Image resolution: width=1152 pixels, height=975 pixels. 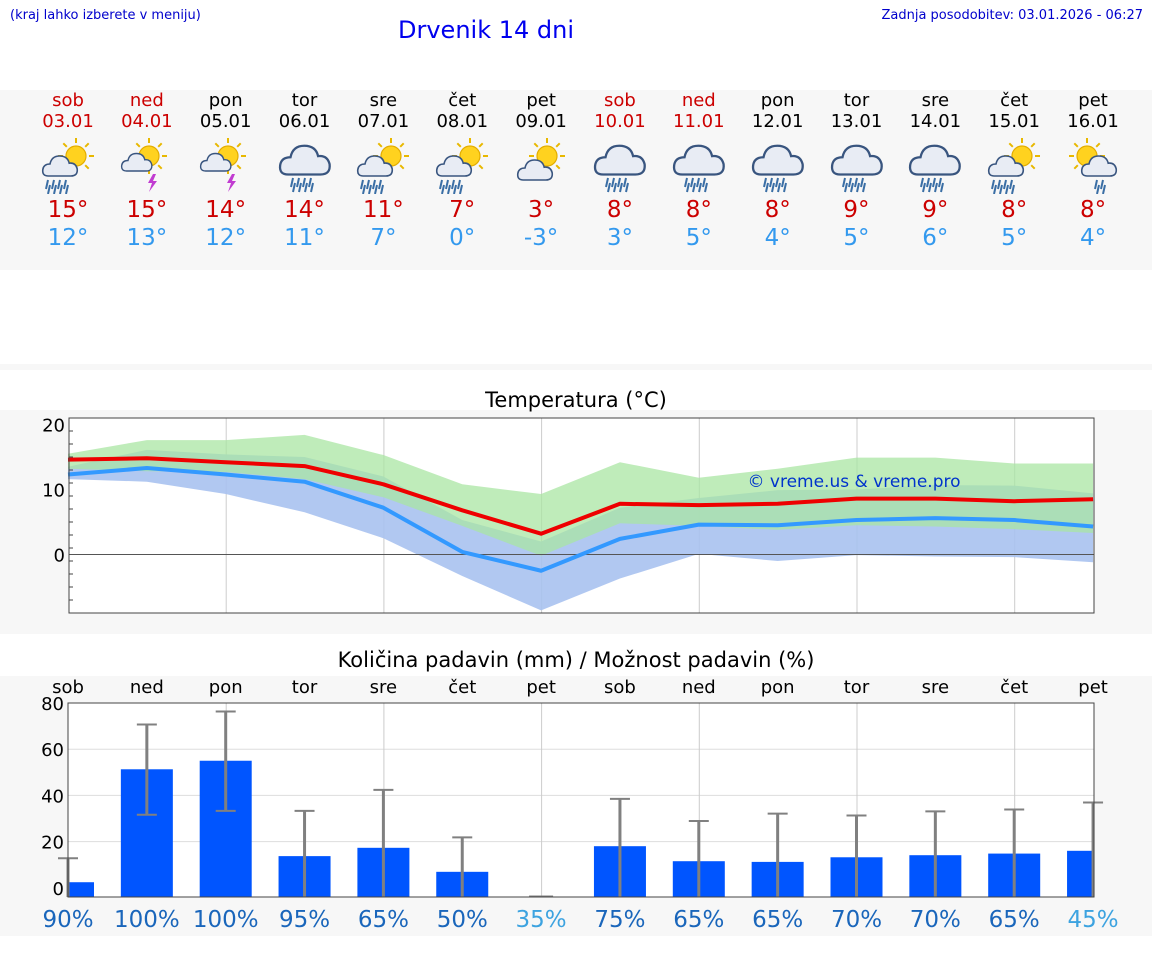 I want to click on day-column: pon 12.01 8° 4°, so click(x=778, y=171).